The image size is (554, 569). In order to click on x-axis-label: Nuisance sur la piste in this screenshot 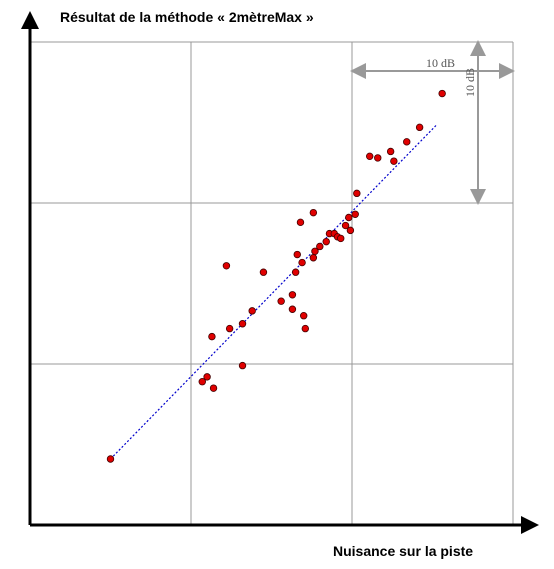, I will do `click(403, 551)`.